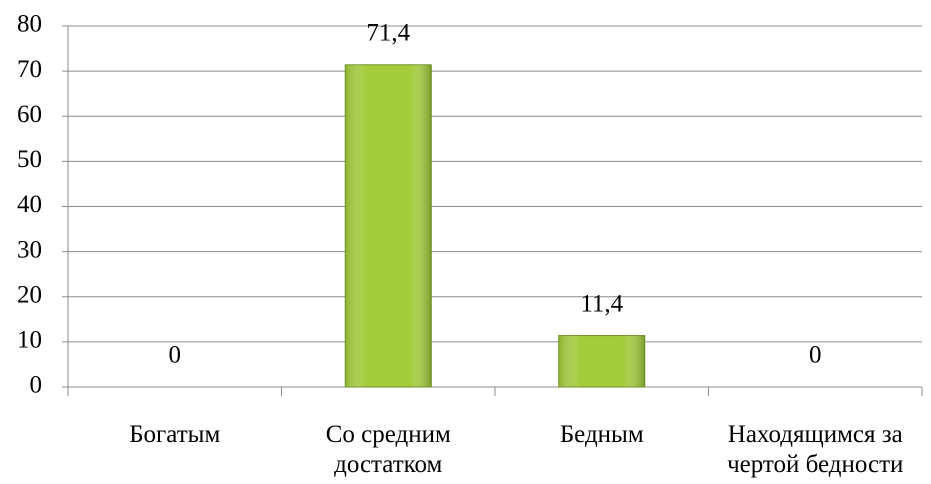  Describe the element at coordinates (29, 24) in the screenshot. I see `y-tick-label: 80` at that location.